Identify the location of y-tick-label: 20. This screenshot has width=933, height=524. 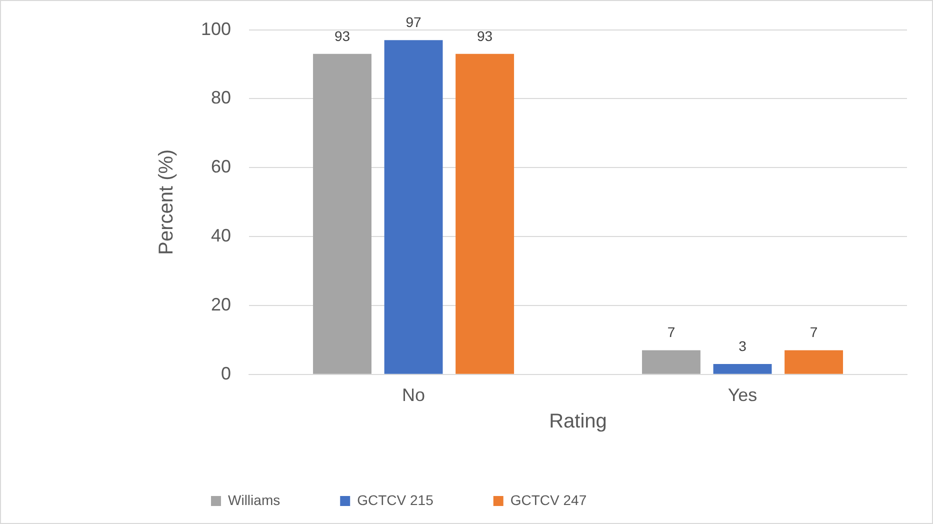
(221, 304).